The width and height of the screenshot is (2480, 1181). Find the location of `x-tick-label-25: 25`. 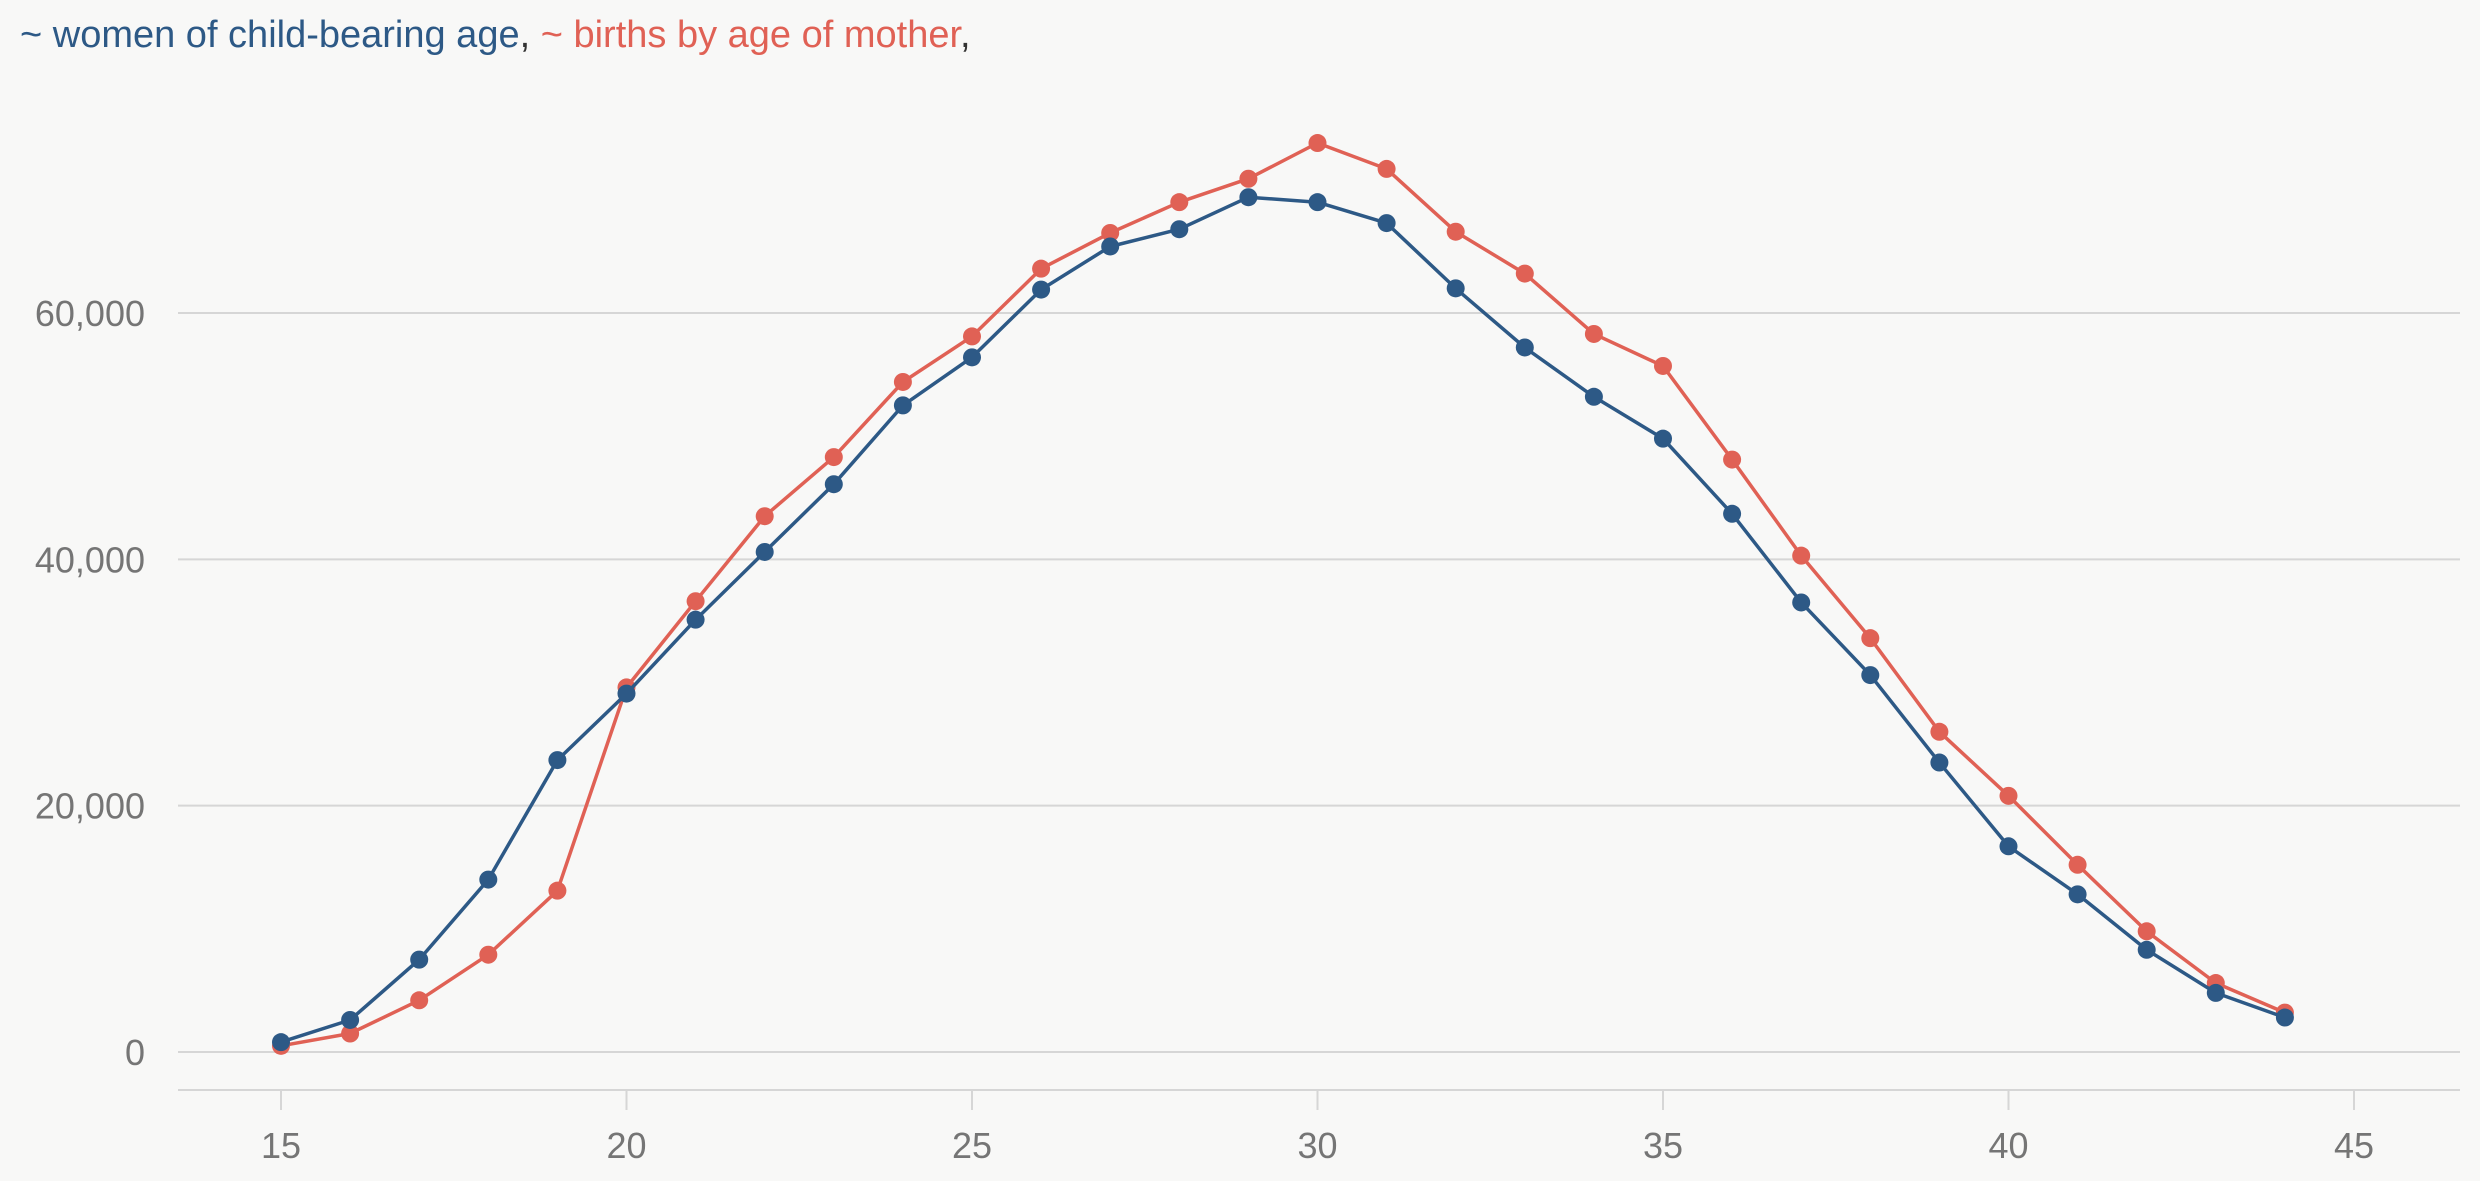

x-tick-label-25: 25 is located at coordinates (972, 1145).